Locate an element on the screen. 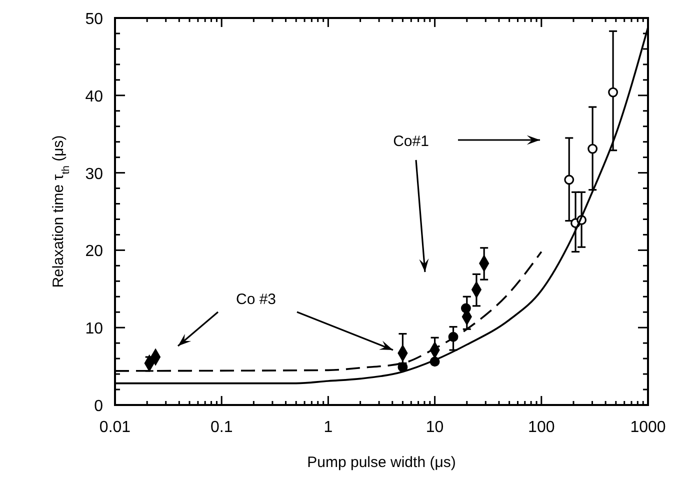 The width and height of the screenshot is (691, 482). x-tick-label: 100 is located at coordinates (541, 427).